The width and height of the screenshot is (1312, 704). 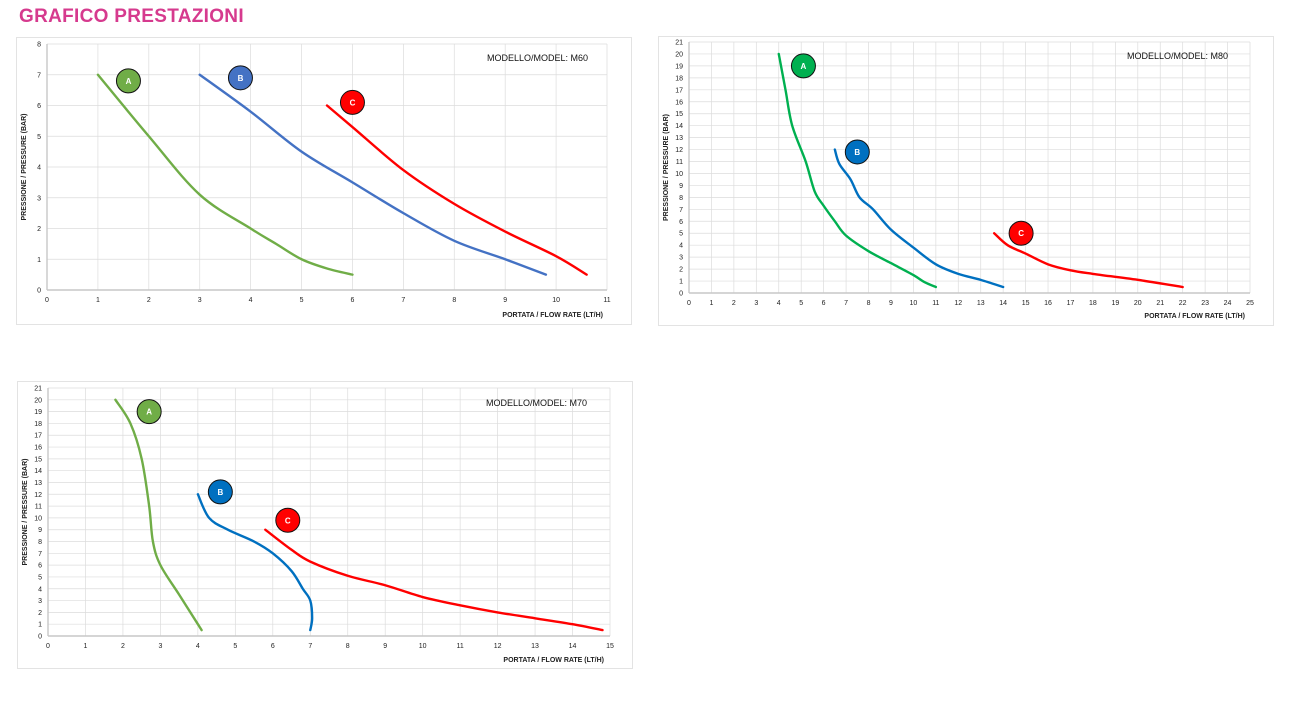 What do you see at coordinates (1160, 303) in the screenshot?
I see `x-tick-label: 21` at bounding box center [1160, 303].